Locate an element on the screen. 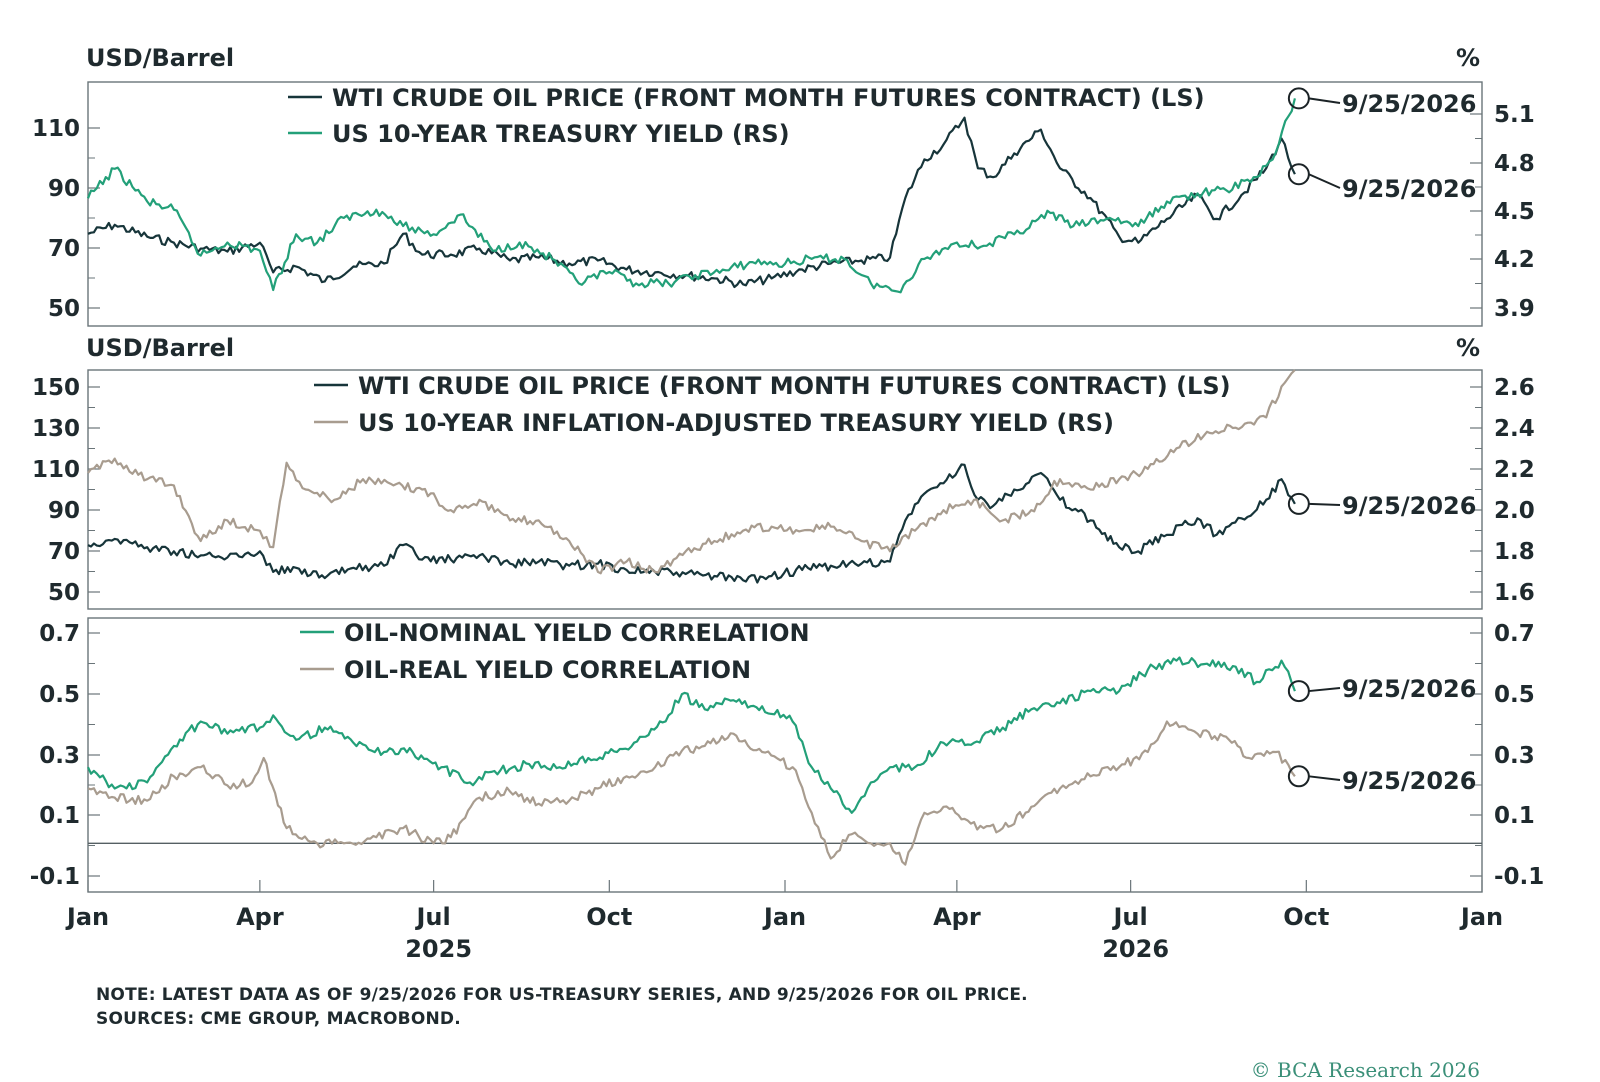 The image size is (1600, 1082). left-tick-label: -0.1 is located at coordinates (55, 877).